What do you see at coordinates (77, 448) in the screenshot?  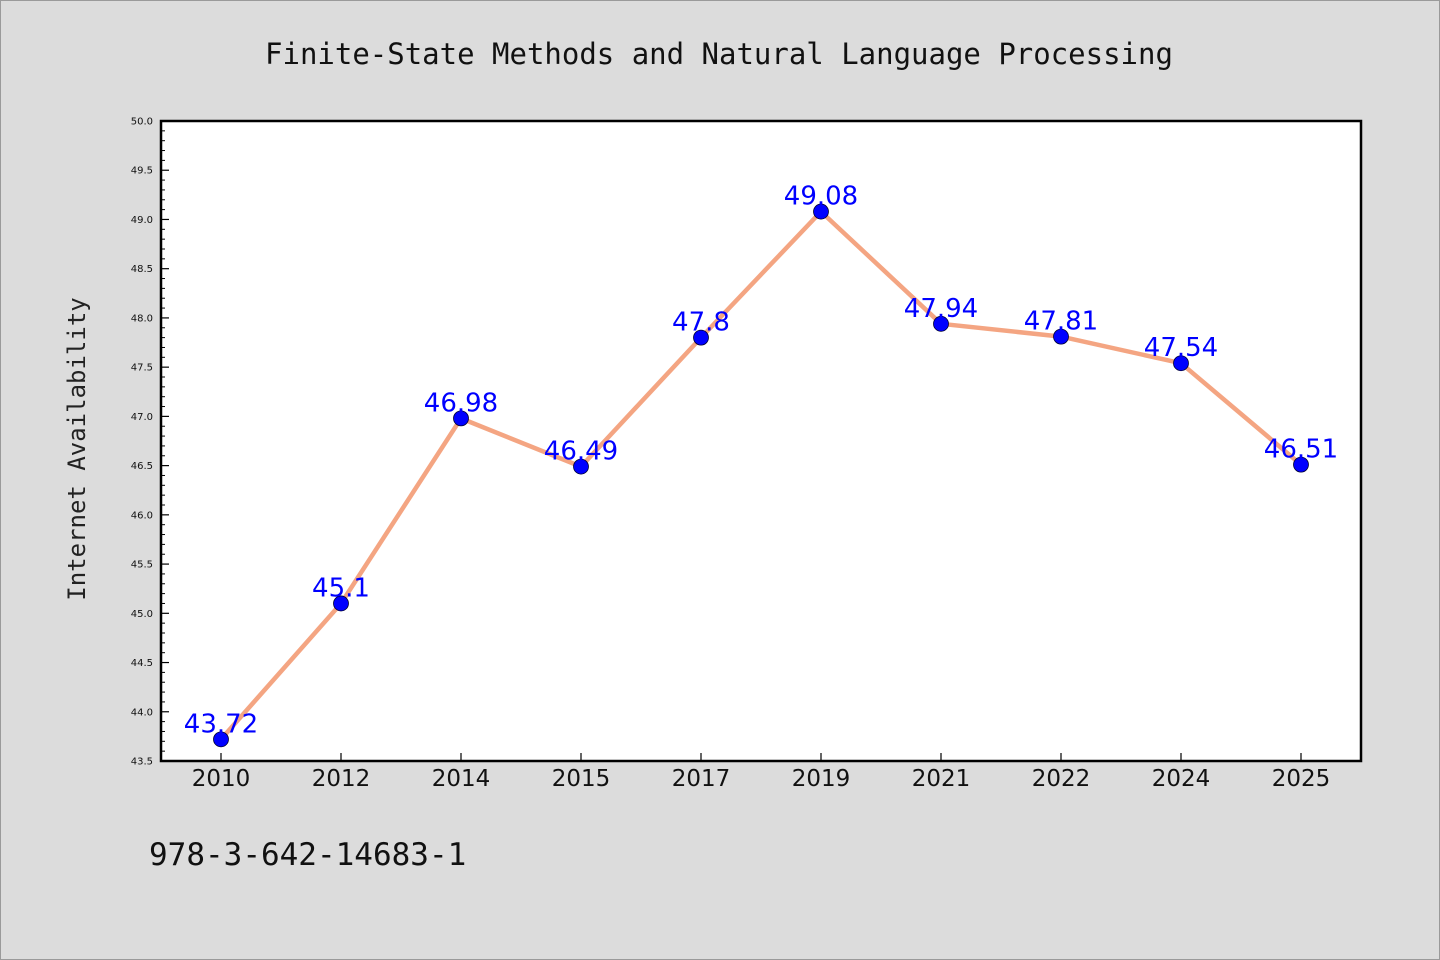 I see `y-axis-label: Internet Availability` at bounding box center [77, 448].